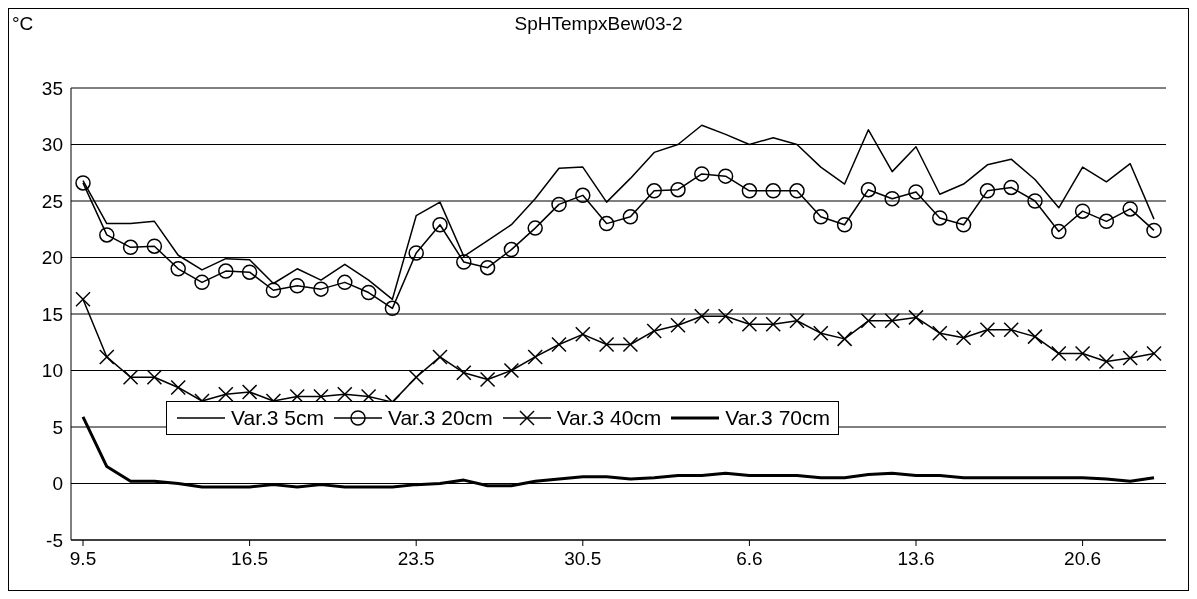 Image resolution: width=1197 pixels, height=599 pixels. I want to click on x-tick-label: 16.5, so click(250, 559).